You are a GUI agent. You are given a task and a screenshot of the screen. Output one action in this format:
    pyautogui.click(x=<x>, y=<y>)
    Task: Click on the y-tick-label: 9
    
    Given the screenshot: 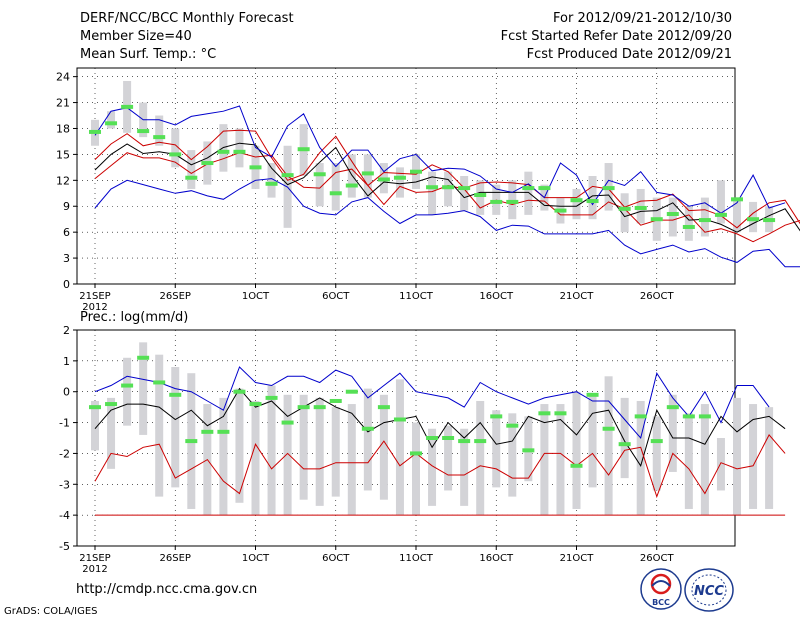 What is the action you would take?
    pyautogui.click(x=66, y=206)
    